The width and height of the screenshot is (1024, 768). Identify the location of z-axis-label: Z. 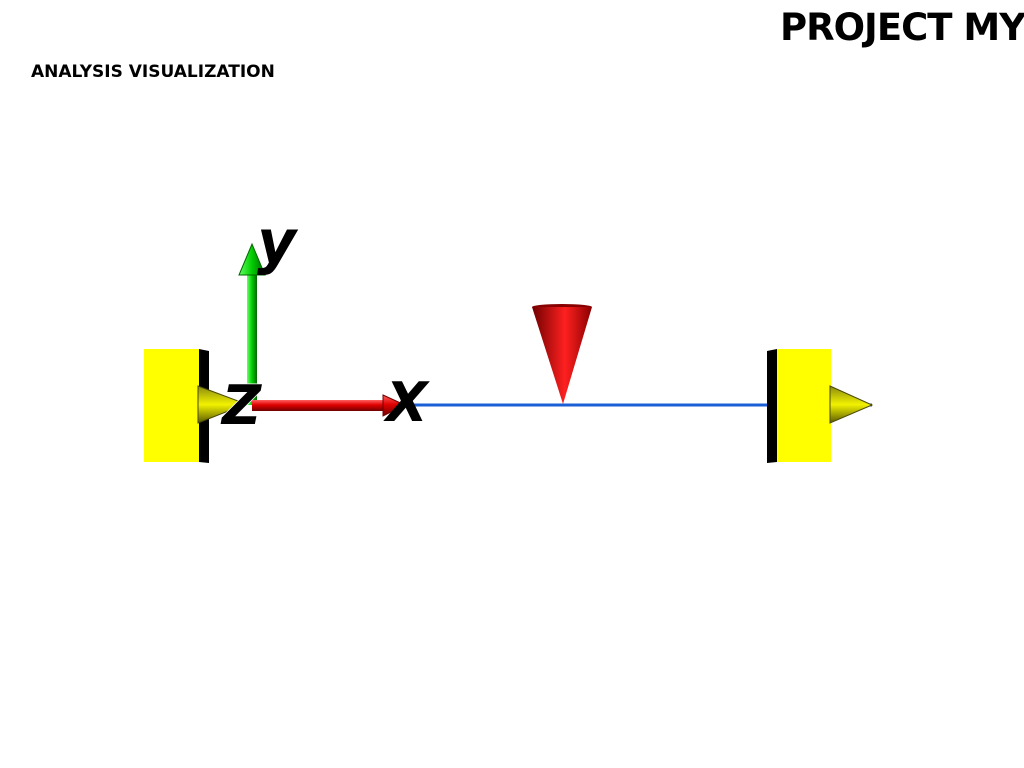
(241, 405).